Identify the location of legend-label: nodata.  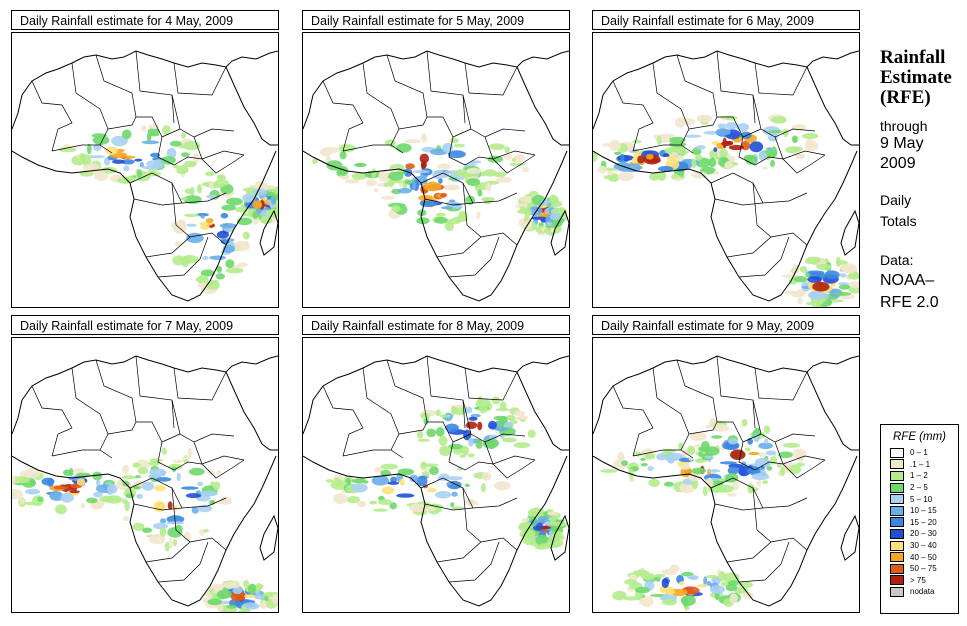
(922, 592).